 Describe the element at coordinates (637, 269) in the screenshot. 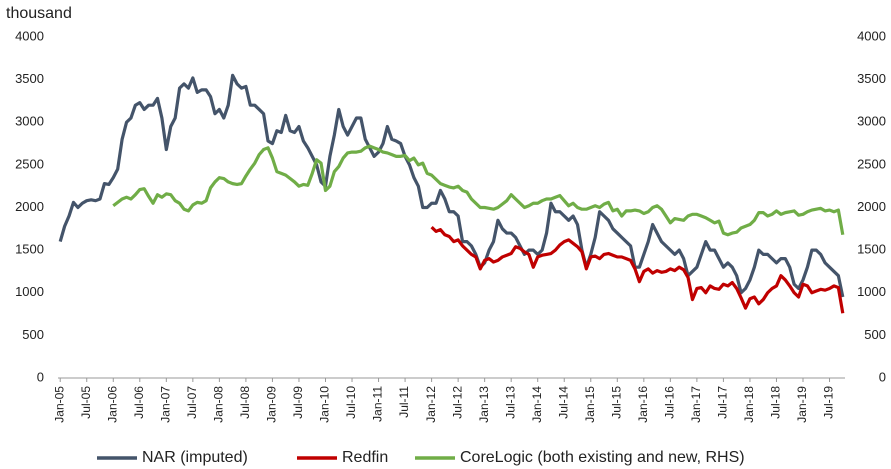

I see `series-line` at that location.